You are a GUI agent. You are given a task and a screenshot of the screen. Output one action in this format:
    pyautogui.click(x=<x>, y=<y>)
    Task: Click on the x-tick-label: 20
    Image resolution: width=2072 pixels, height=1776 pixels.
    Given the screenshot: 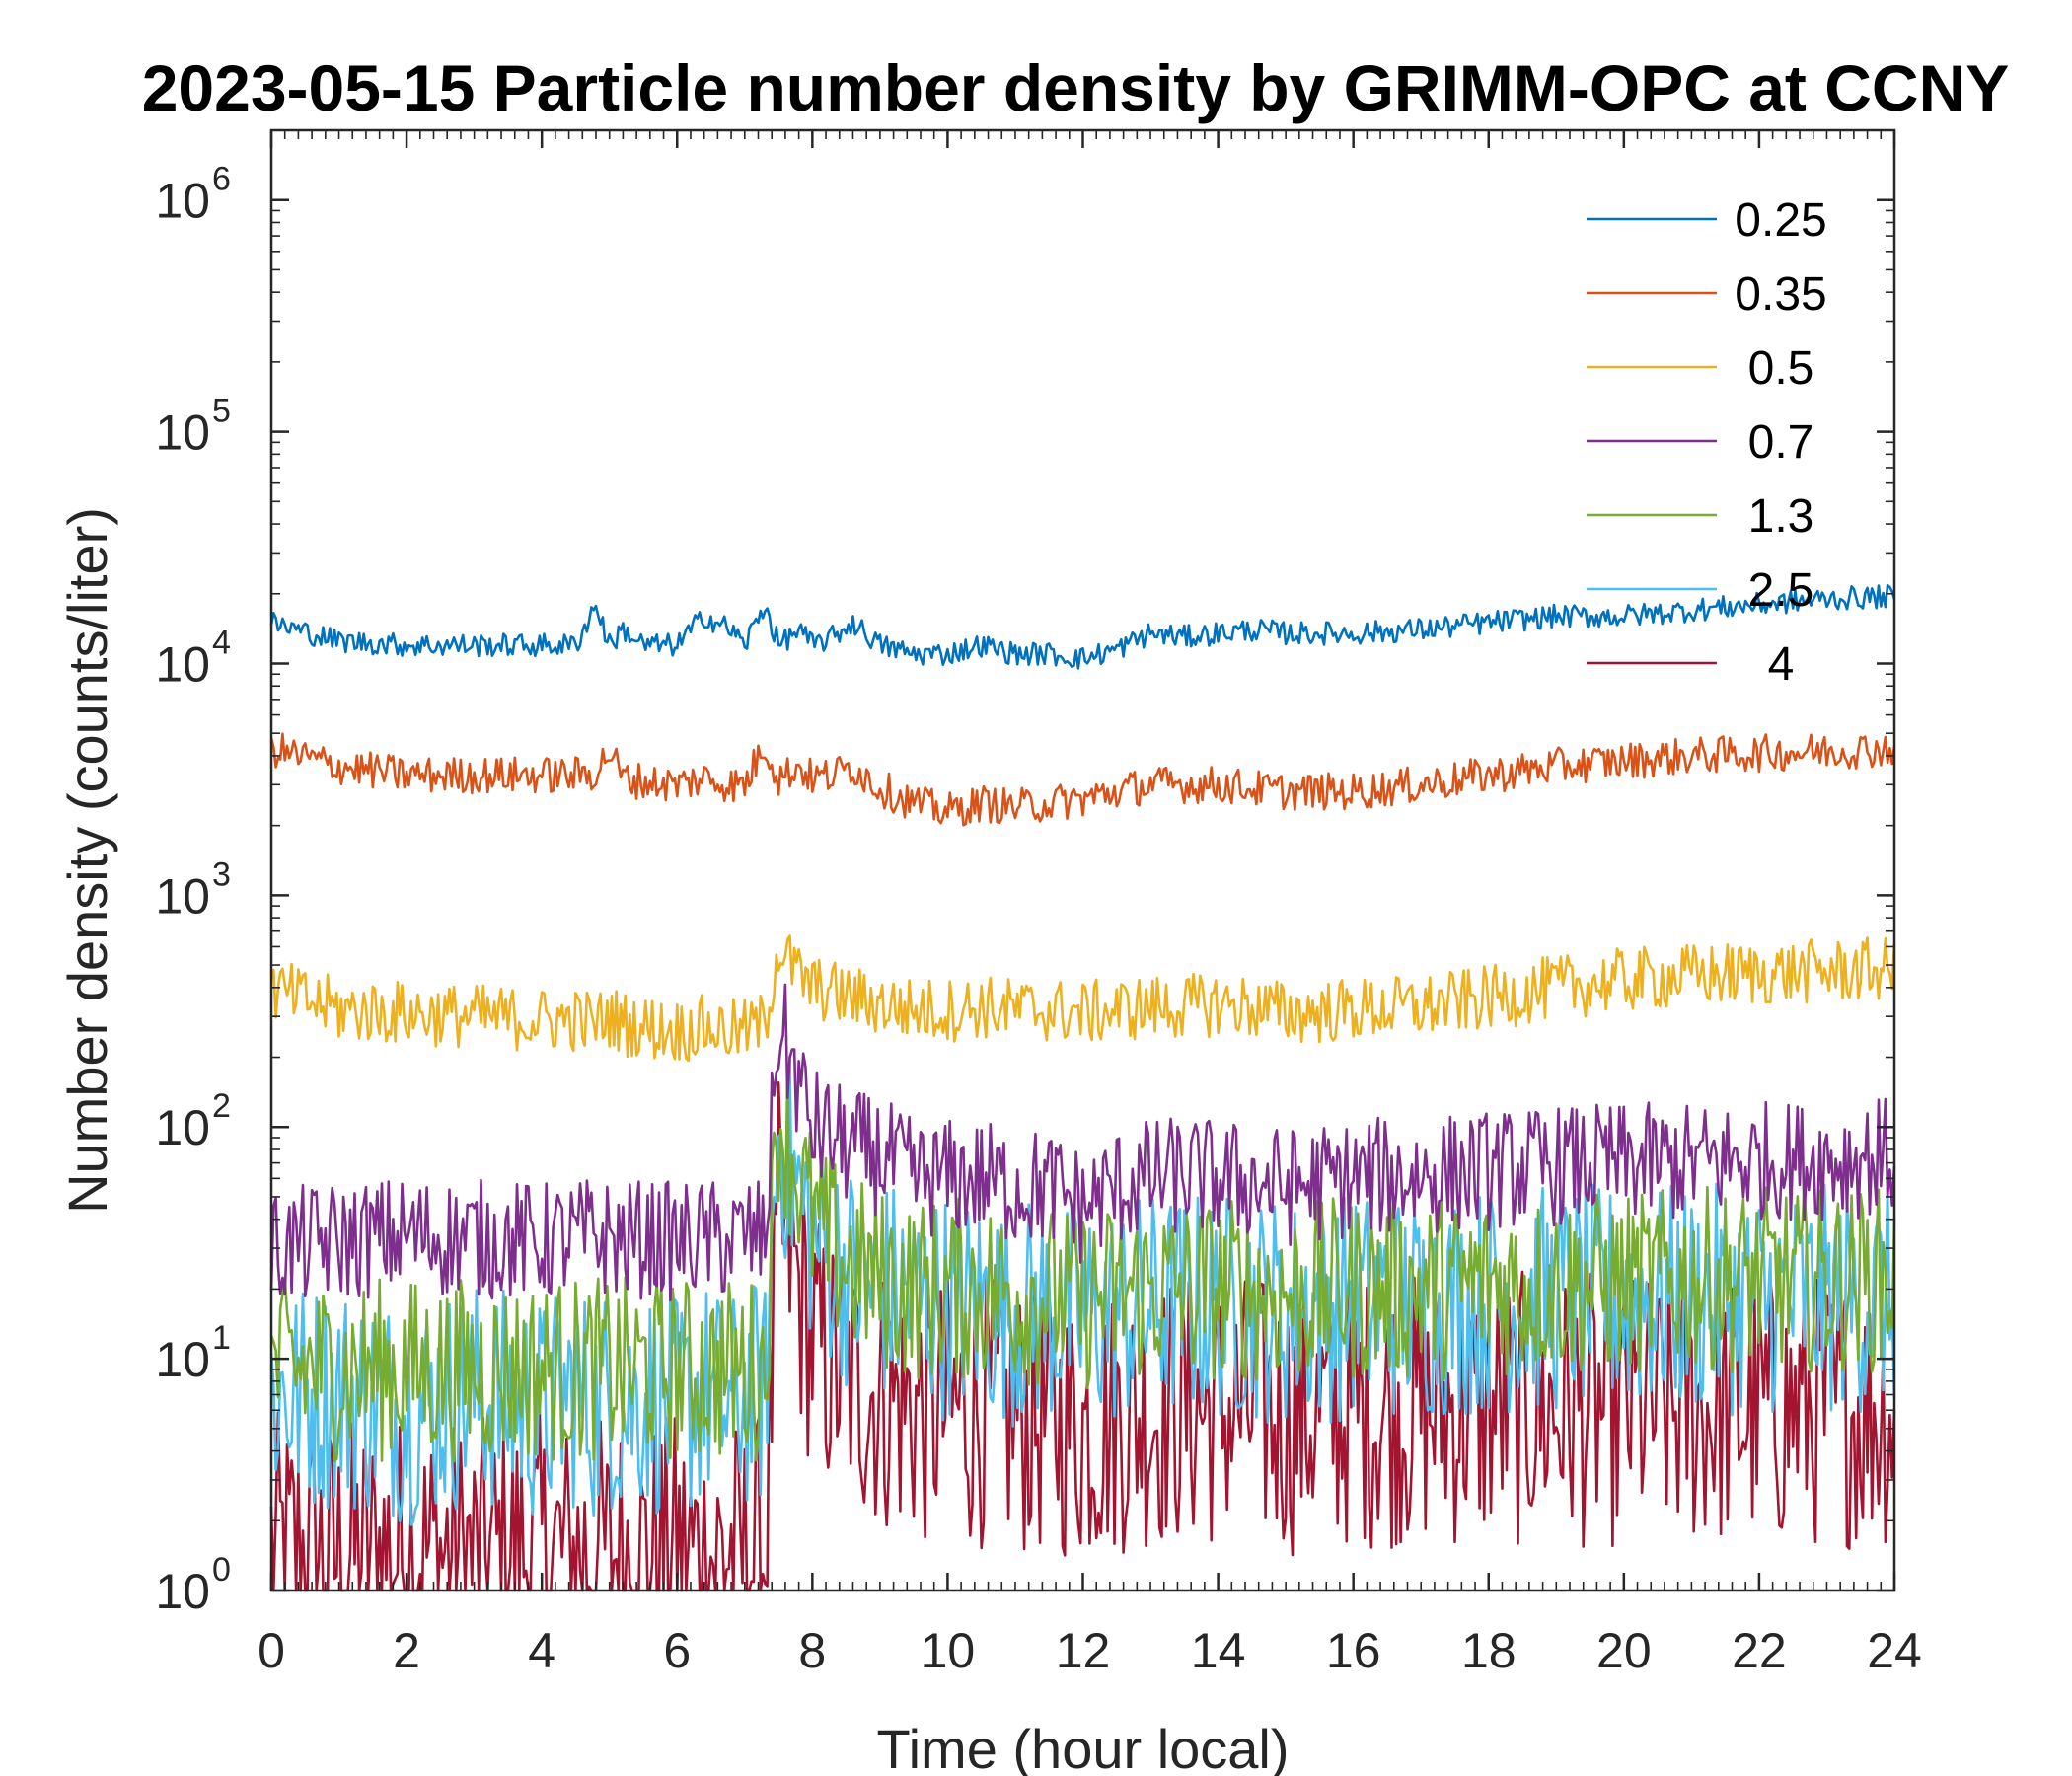 What is the action you would take?
    pyautogui.click(x=1624, y=1651)
    